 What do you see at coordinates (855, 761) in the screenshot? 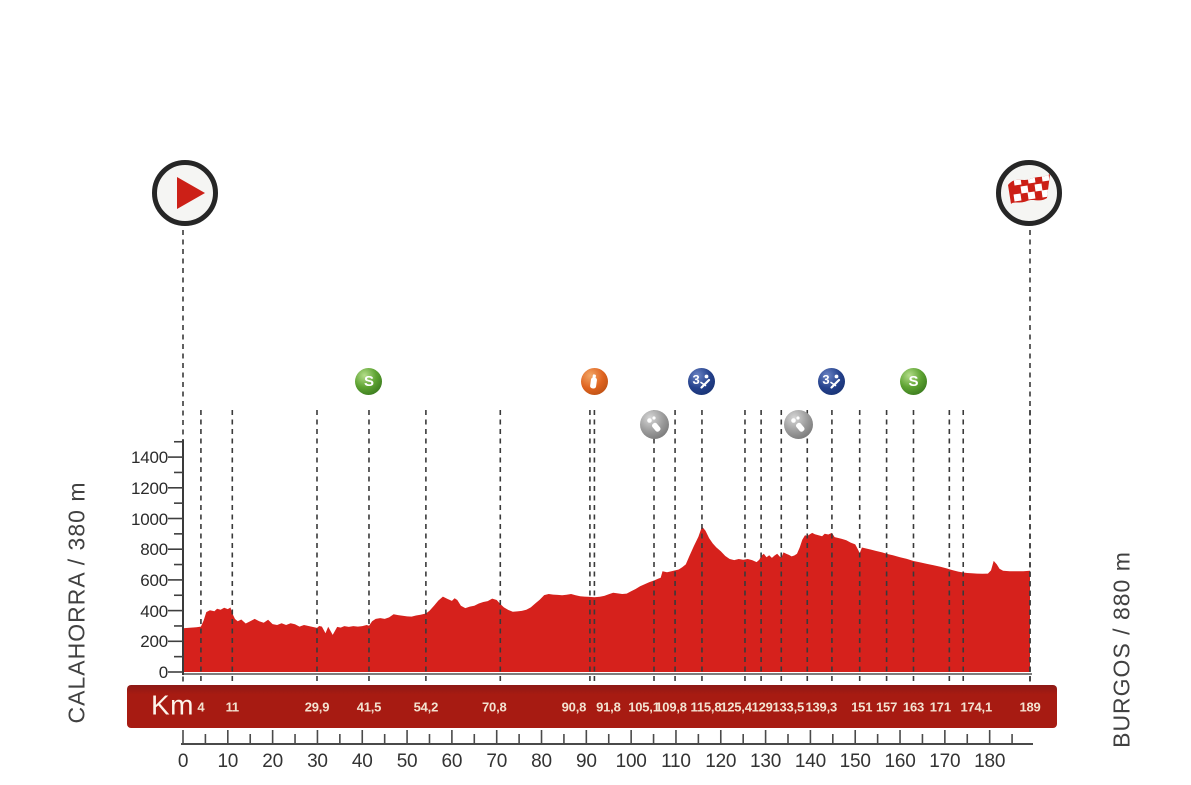
I see `x-tick-label: 150` at bounding box center [855, 761].